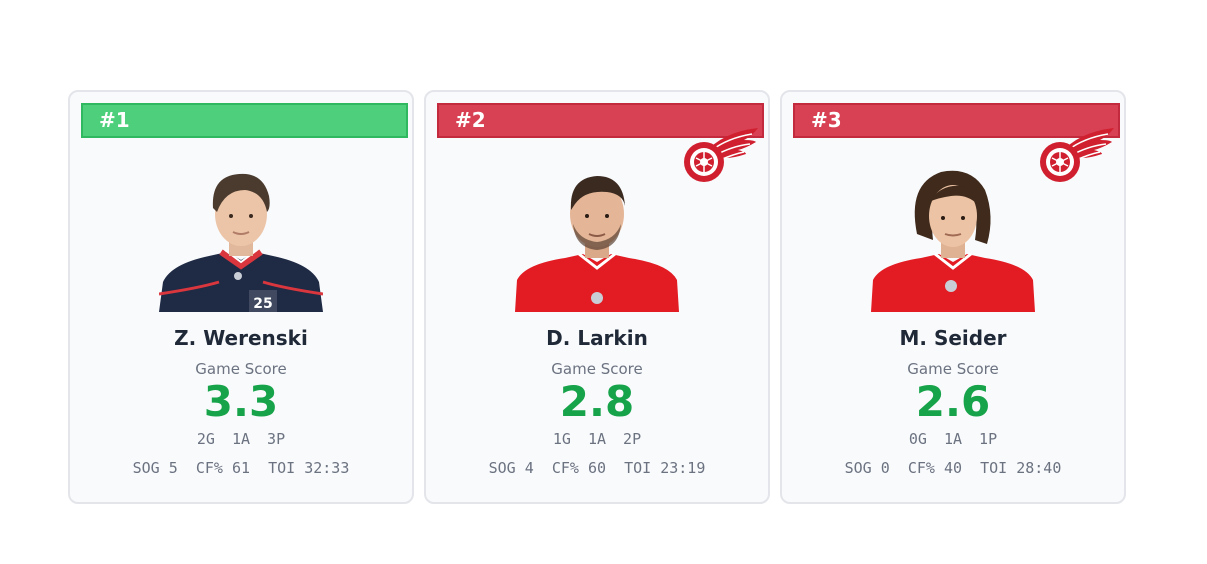 Image resolution: width=1207 pixels, height=564 pixels. What do you see at coordinates (953, 439) in the screenshot?
I see `points-line: 0G 1A 1P` at bounding box center [953, 439].